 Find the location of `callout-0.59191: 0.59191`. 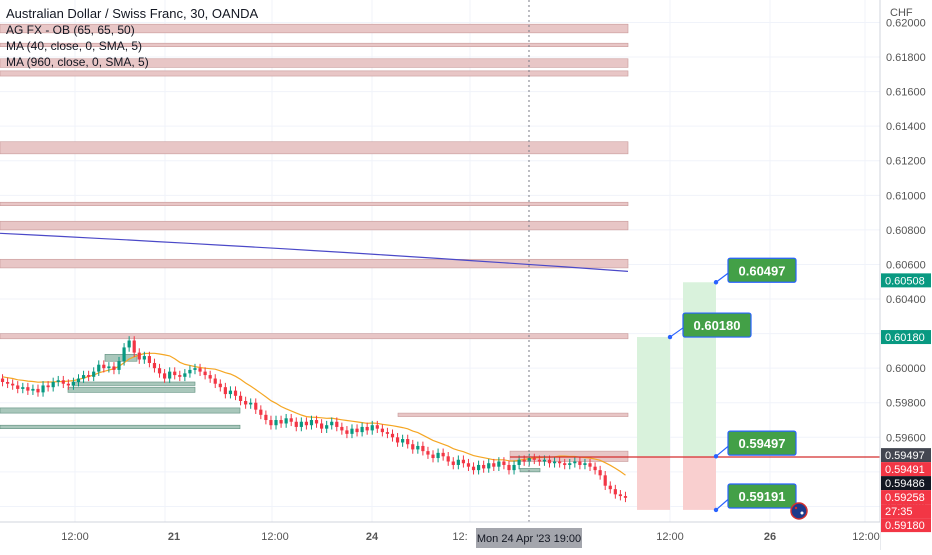

callout-0.59191: 0.59191 is located at coordinates (755, 498).